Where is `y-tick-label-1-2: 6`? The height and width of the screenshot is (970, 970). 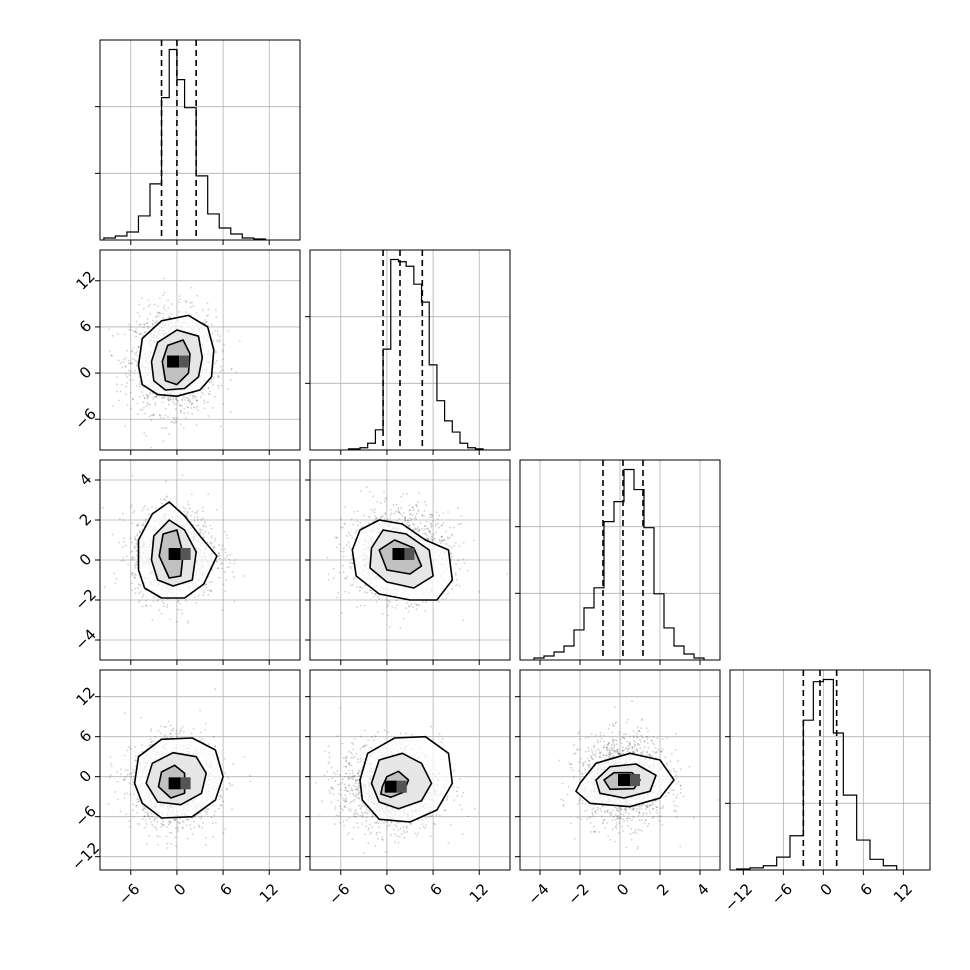 y-tick-label-1-2: 6 is located at coordinates (85, 326).